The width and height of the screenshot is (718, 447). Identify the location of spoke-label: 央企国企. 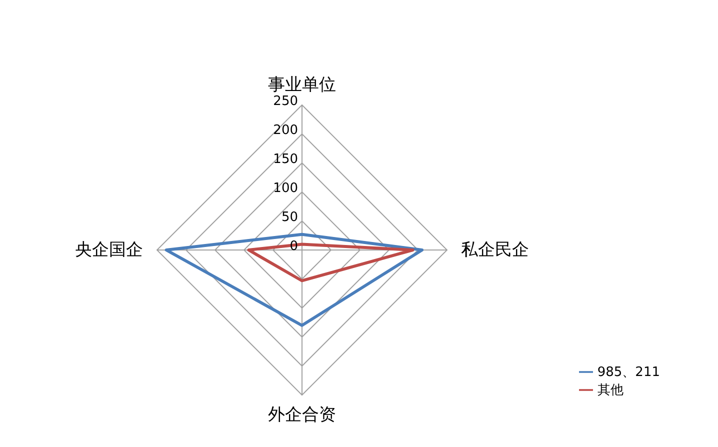
(109, 250).